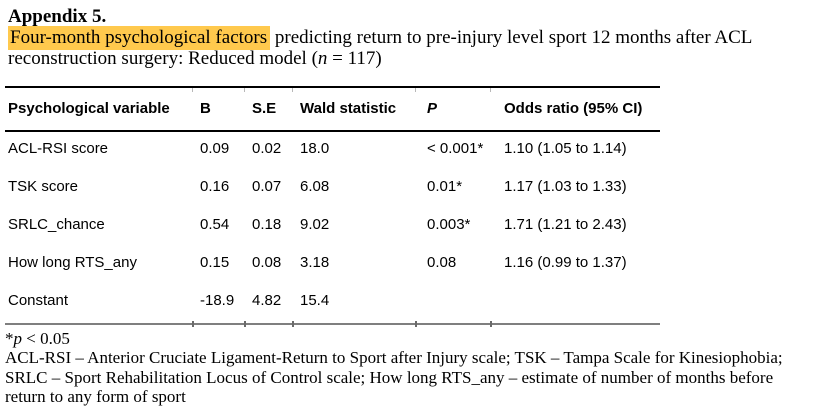 This screenshot has height=412, width=815. Describe the element at coordinates (46, 338) in the screenshot. I see `significance-threshold: < 0.05` at that location.